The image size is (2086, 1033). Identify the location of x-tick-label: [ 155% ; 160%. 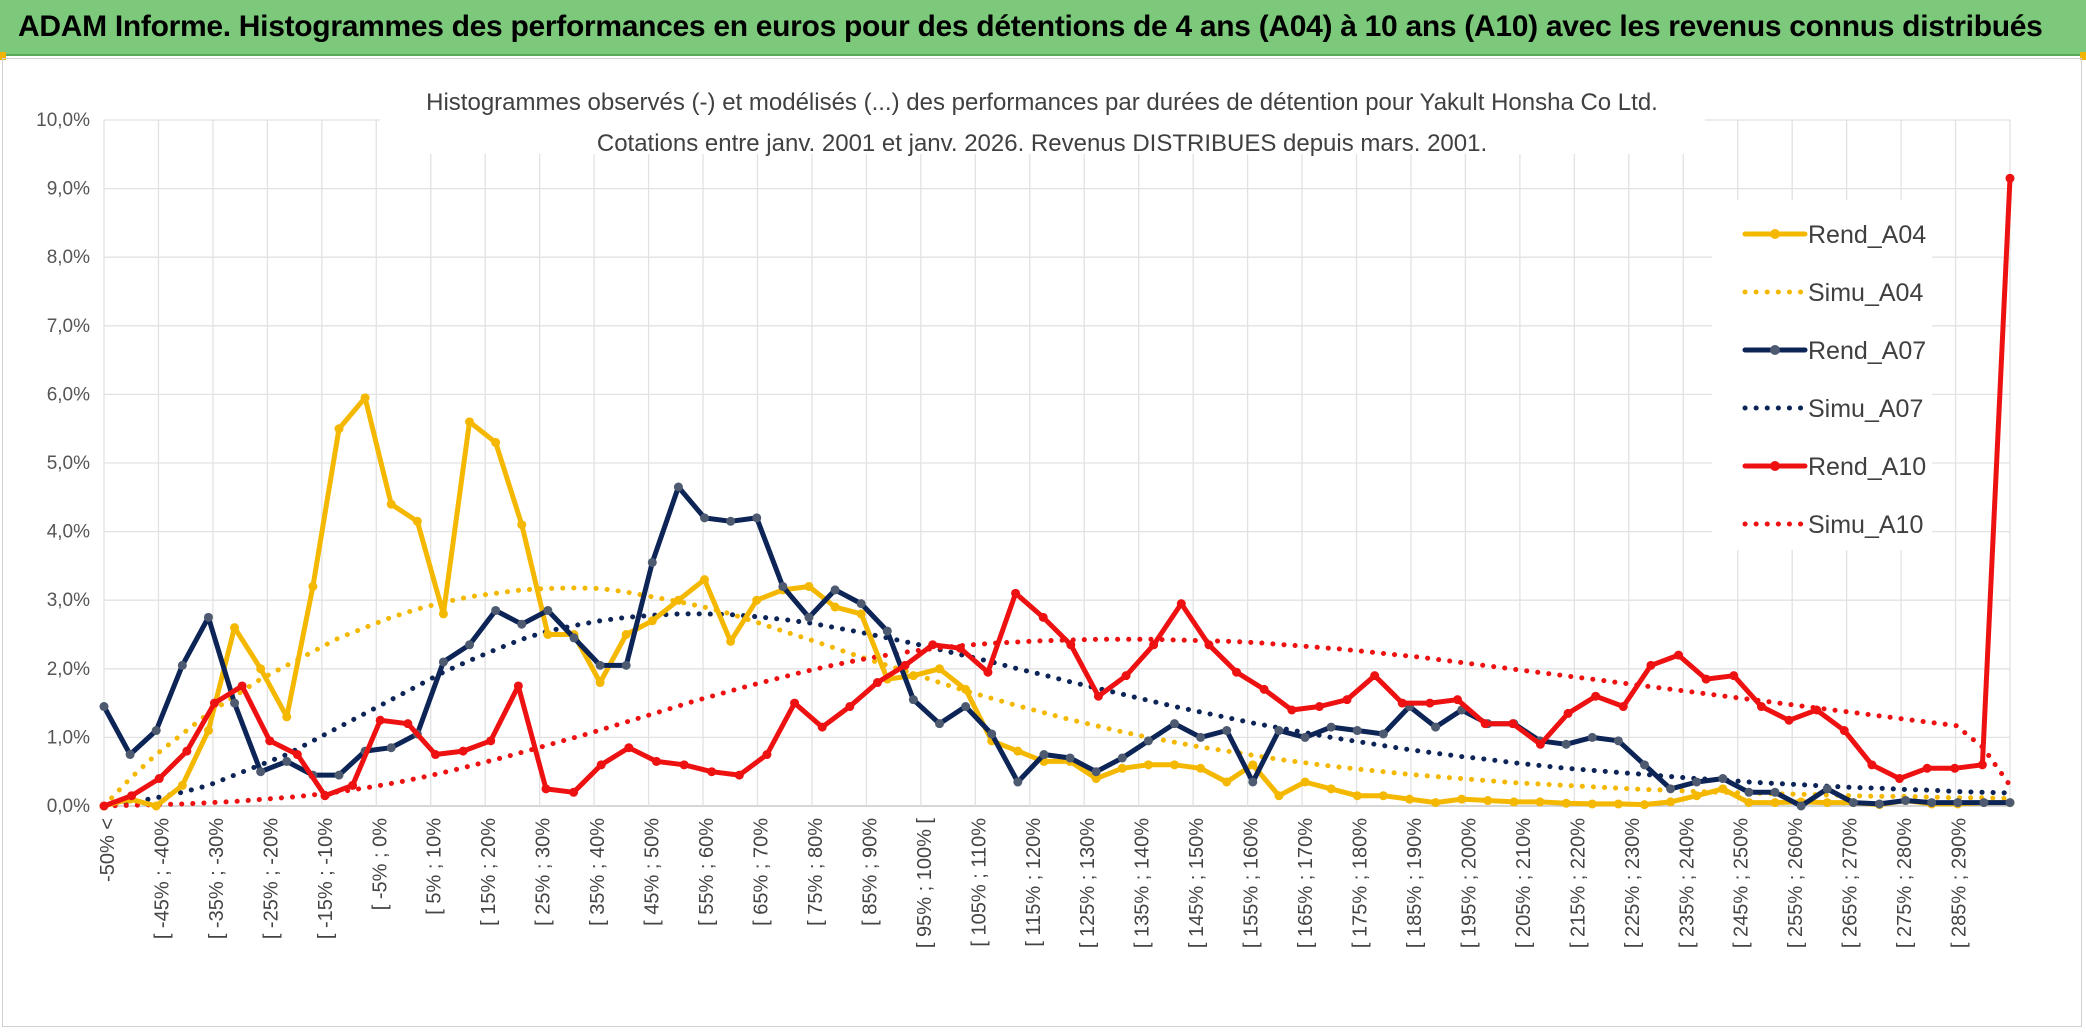
(1252, 883).